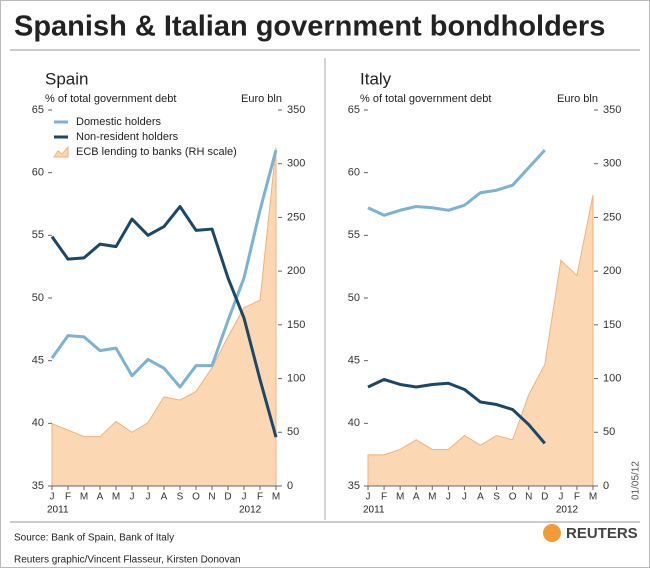 Image resolution: width=650 pixels, height=568 pixels. What do you see at coordinates (309, 27) in the screenshot?
I see `page-title: Spanish & Italian government bondholders` at bounding box center [309, 27].